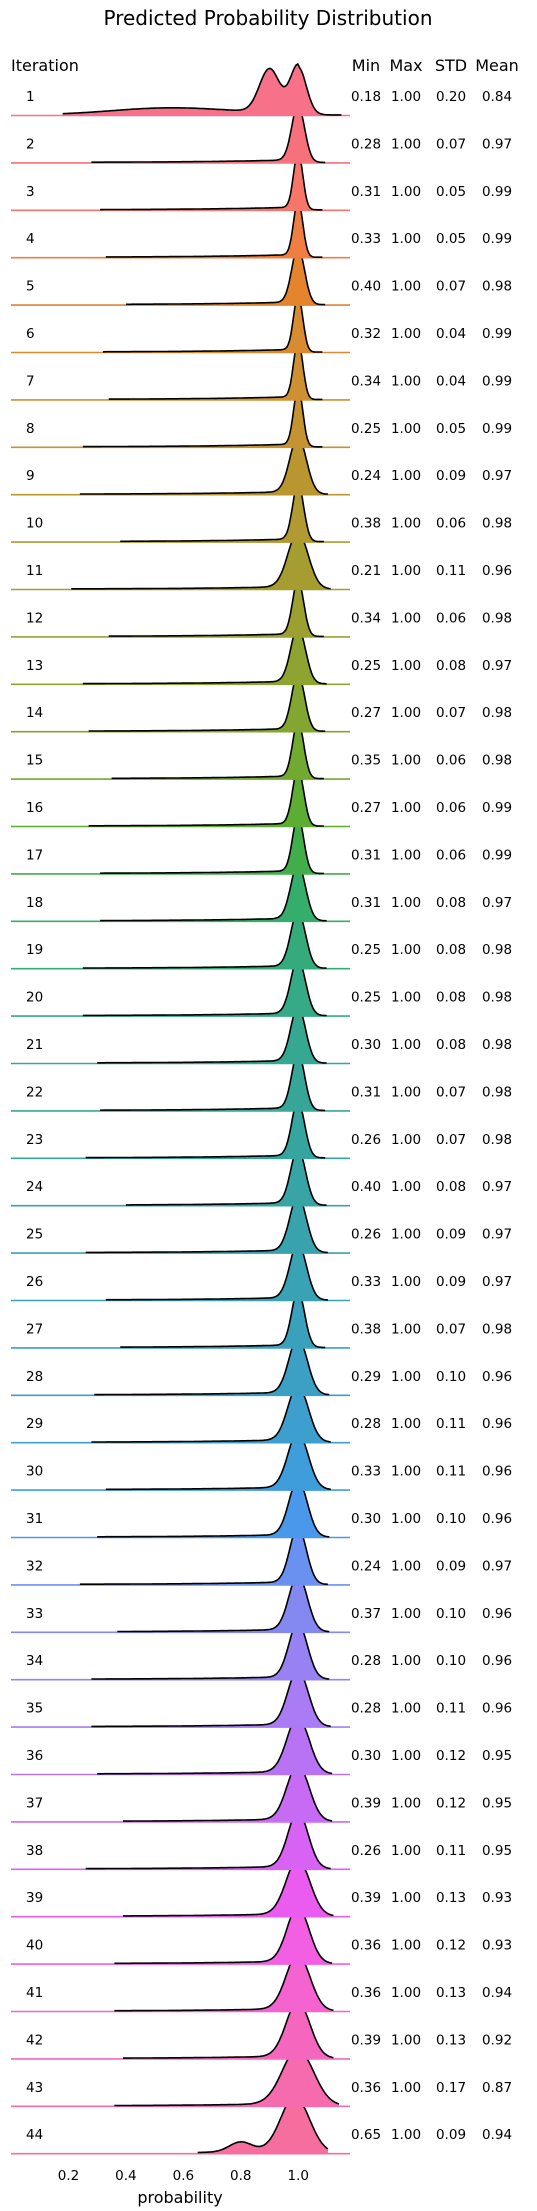 This screenshot has height=2211, width=537. What do you see at coordinates (34, 1566) in the screenshot?
I see `iteration-label: 32` at bounding box center [34, 1566].